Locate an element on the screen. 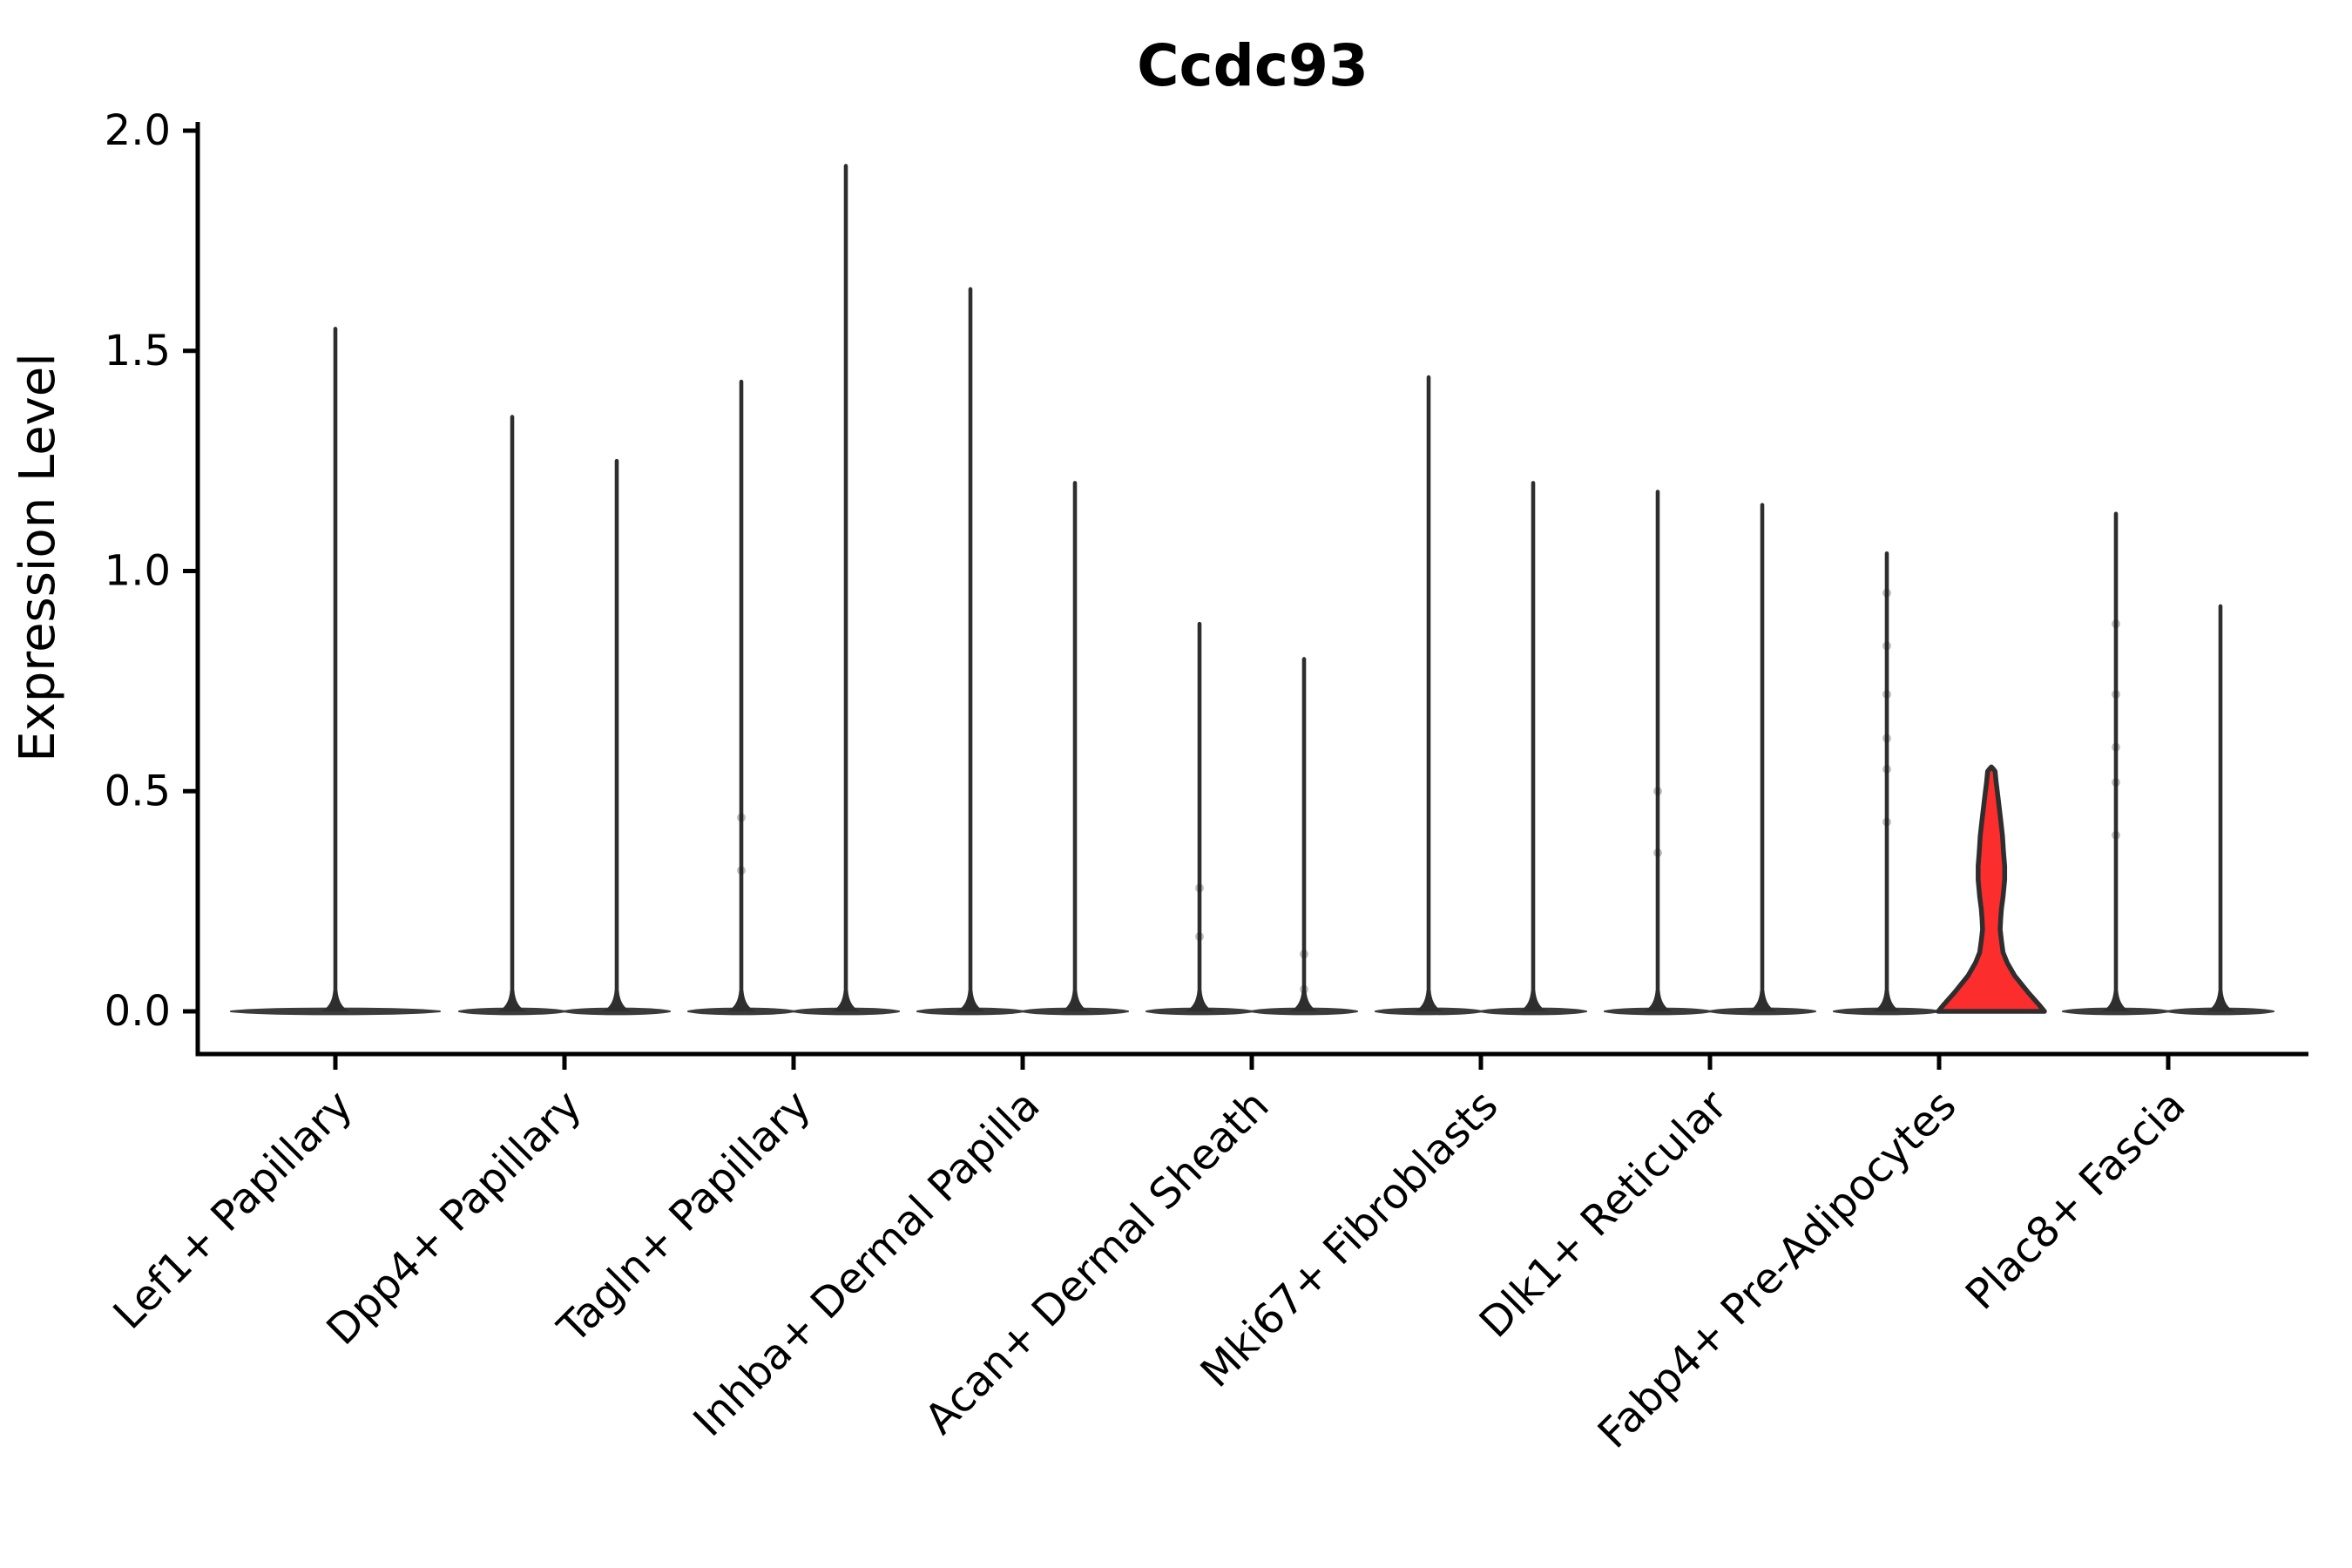 This screenshot has height=1568, width=2352. y-tick-label: 2.0 is located at coordinates (138, 130).